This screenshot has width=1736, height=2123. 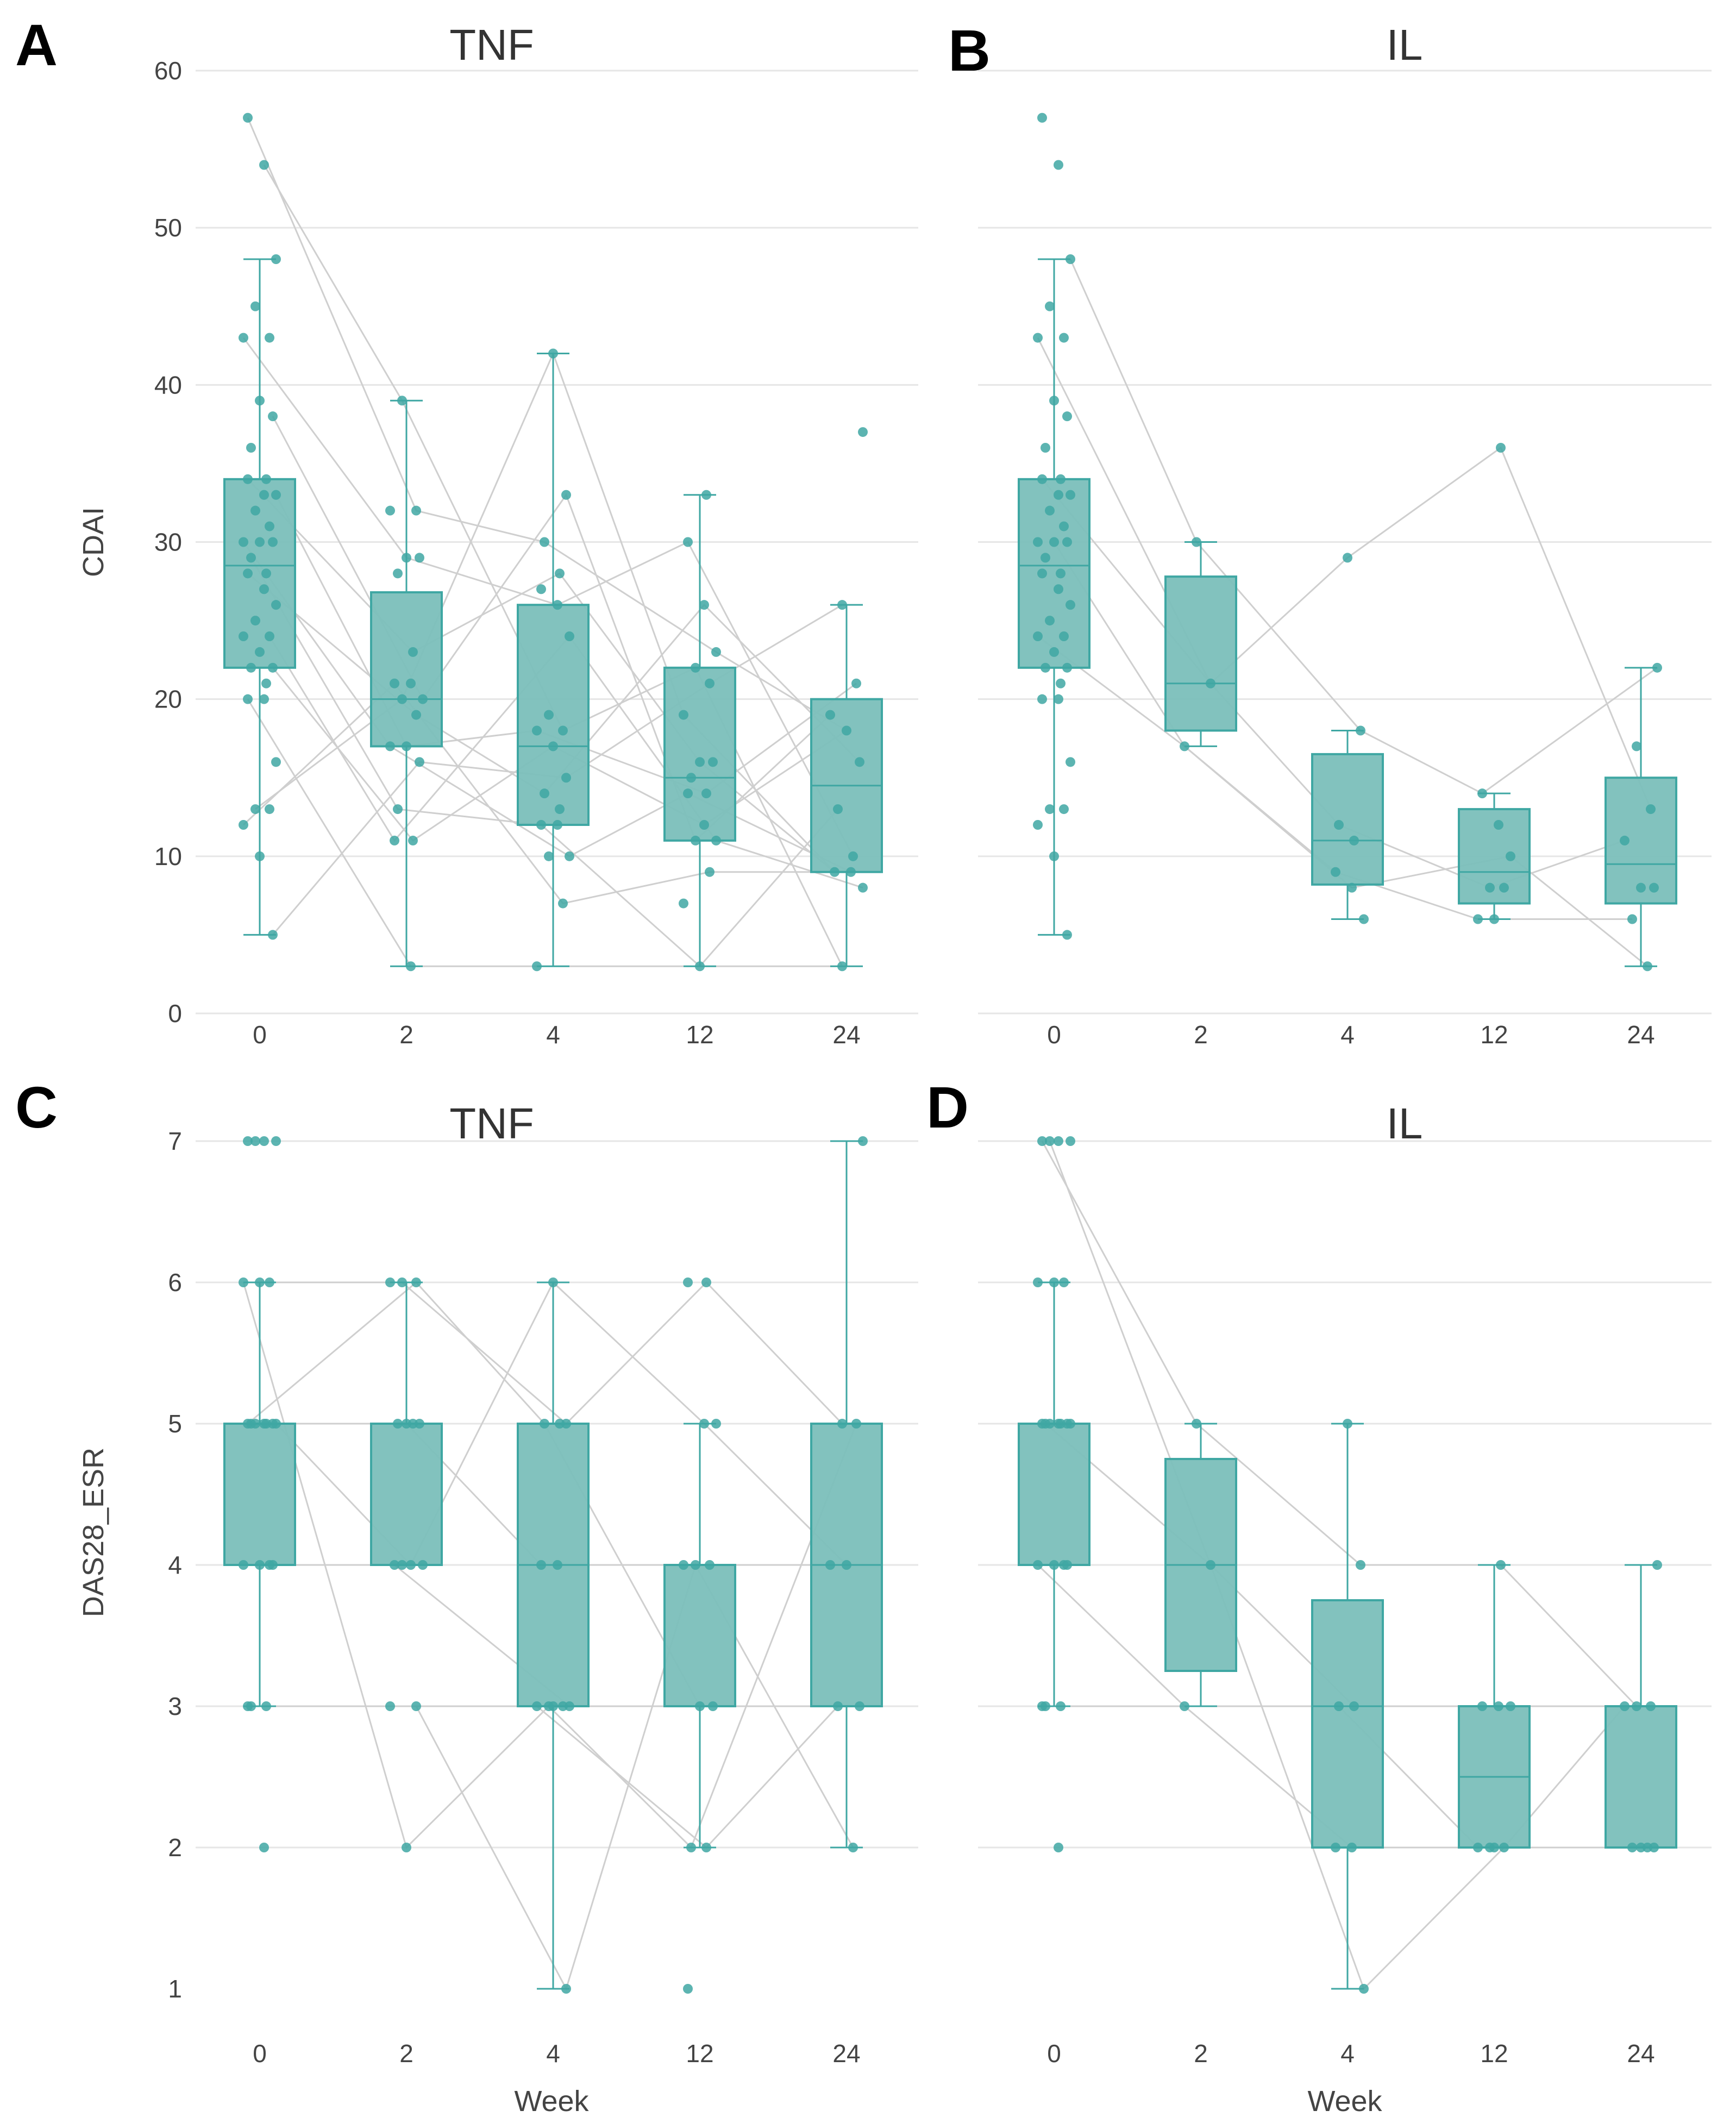 What do you see at coordinates (175, 1141) in the screenshot?
I see `y-tick-label: 7` at bounding box center [175, 1141].